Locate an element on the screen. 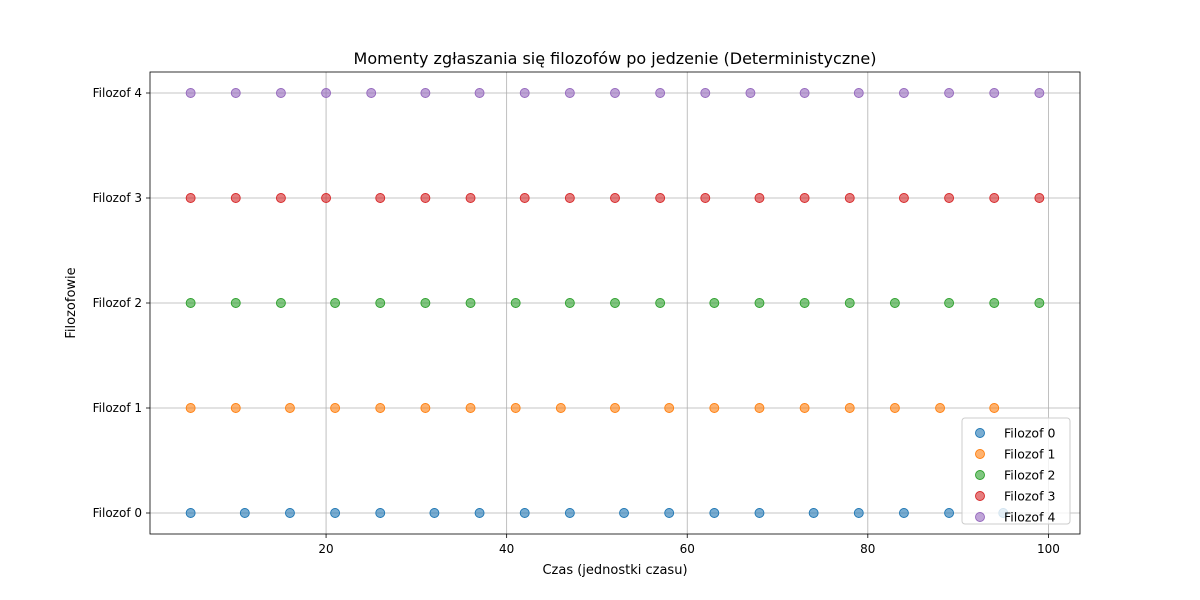 The width and height of the screenshot is (1200, 600). x-tick-label: 40 is located at coordinates (506, 549).